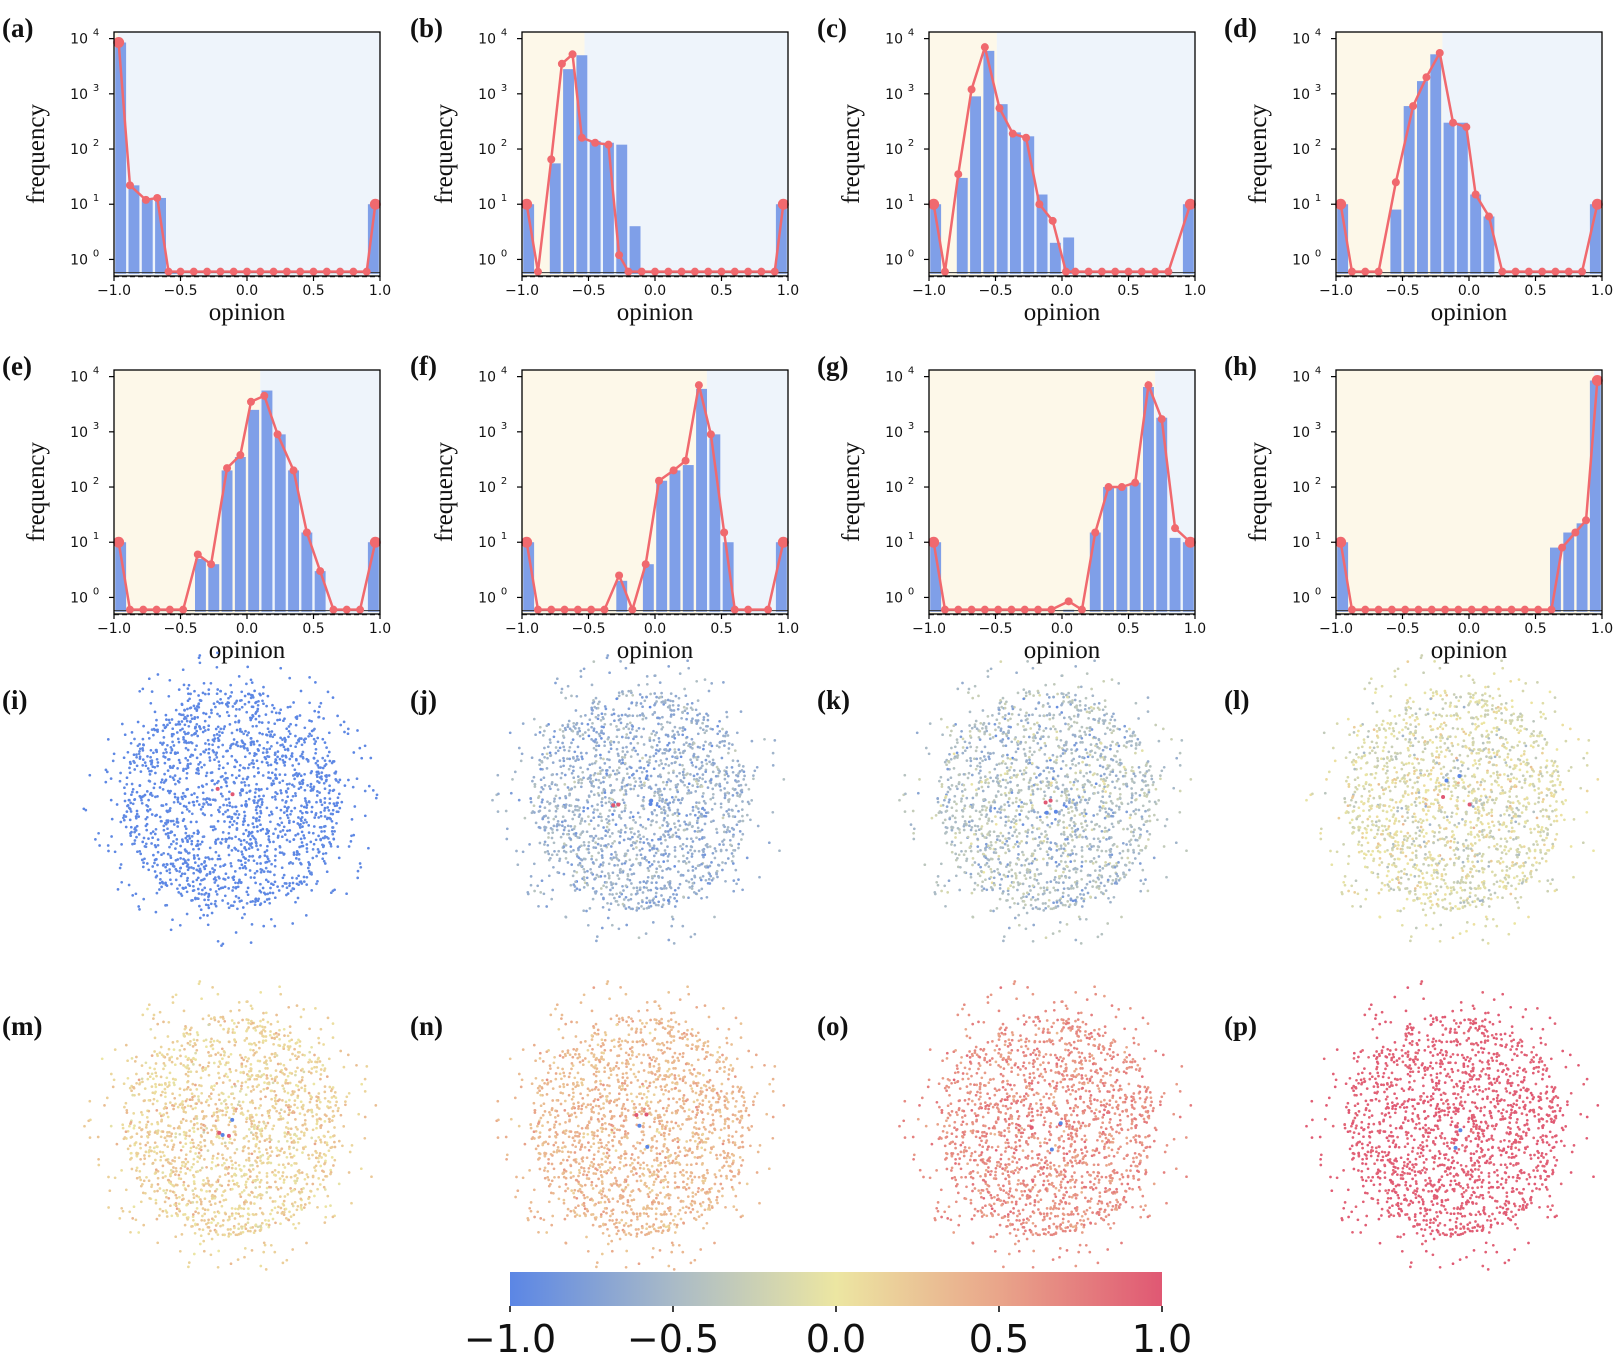 This screenshot has width=1620, height=1360. I want to click on seed-node, so click(618, 804).